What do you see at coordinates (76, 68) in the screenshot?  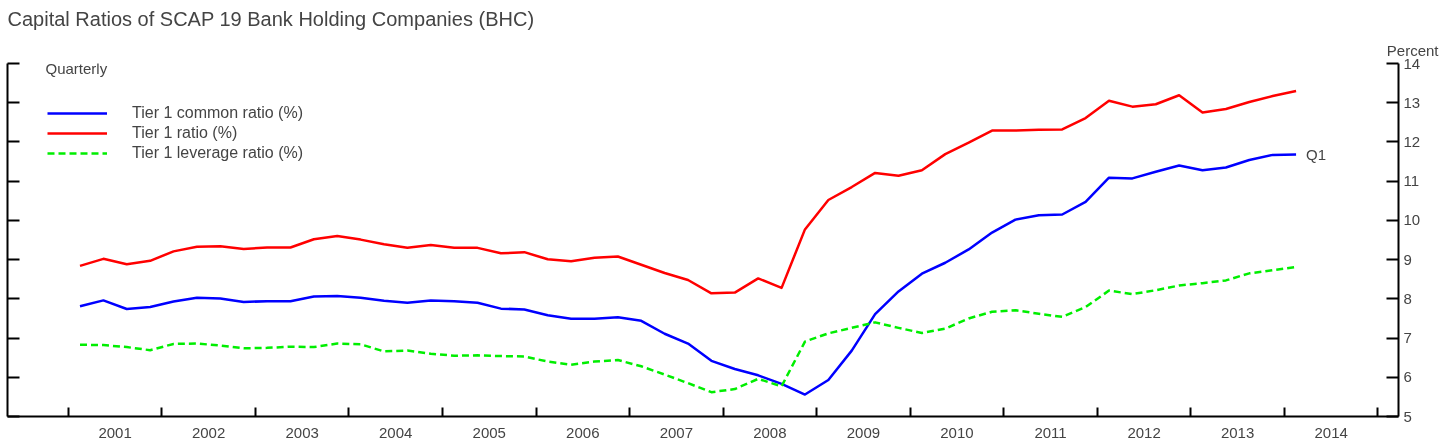 I see `annotation: Quarterly` at bounding box center [76, 68].